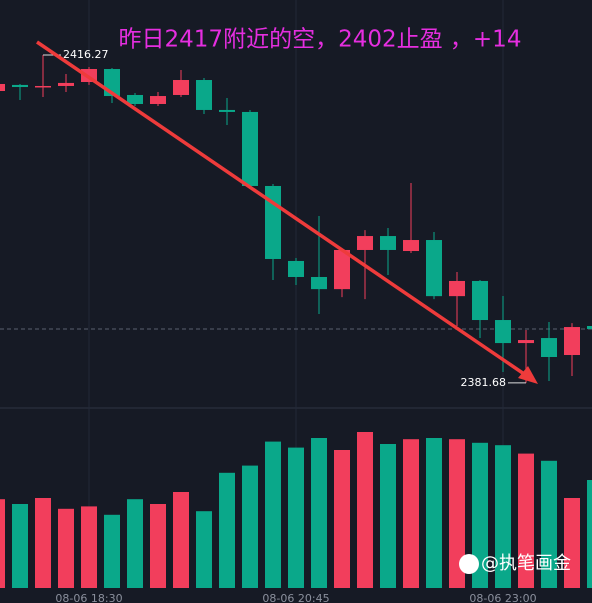 This screenshot has height=603, width=592. I want to click on x-tick-label: 08-06 18:30, so click(88, 597).